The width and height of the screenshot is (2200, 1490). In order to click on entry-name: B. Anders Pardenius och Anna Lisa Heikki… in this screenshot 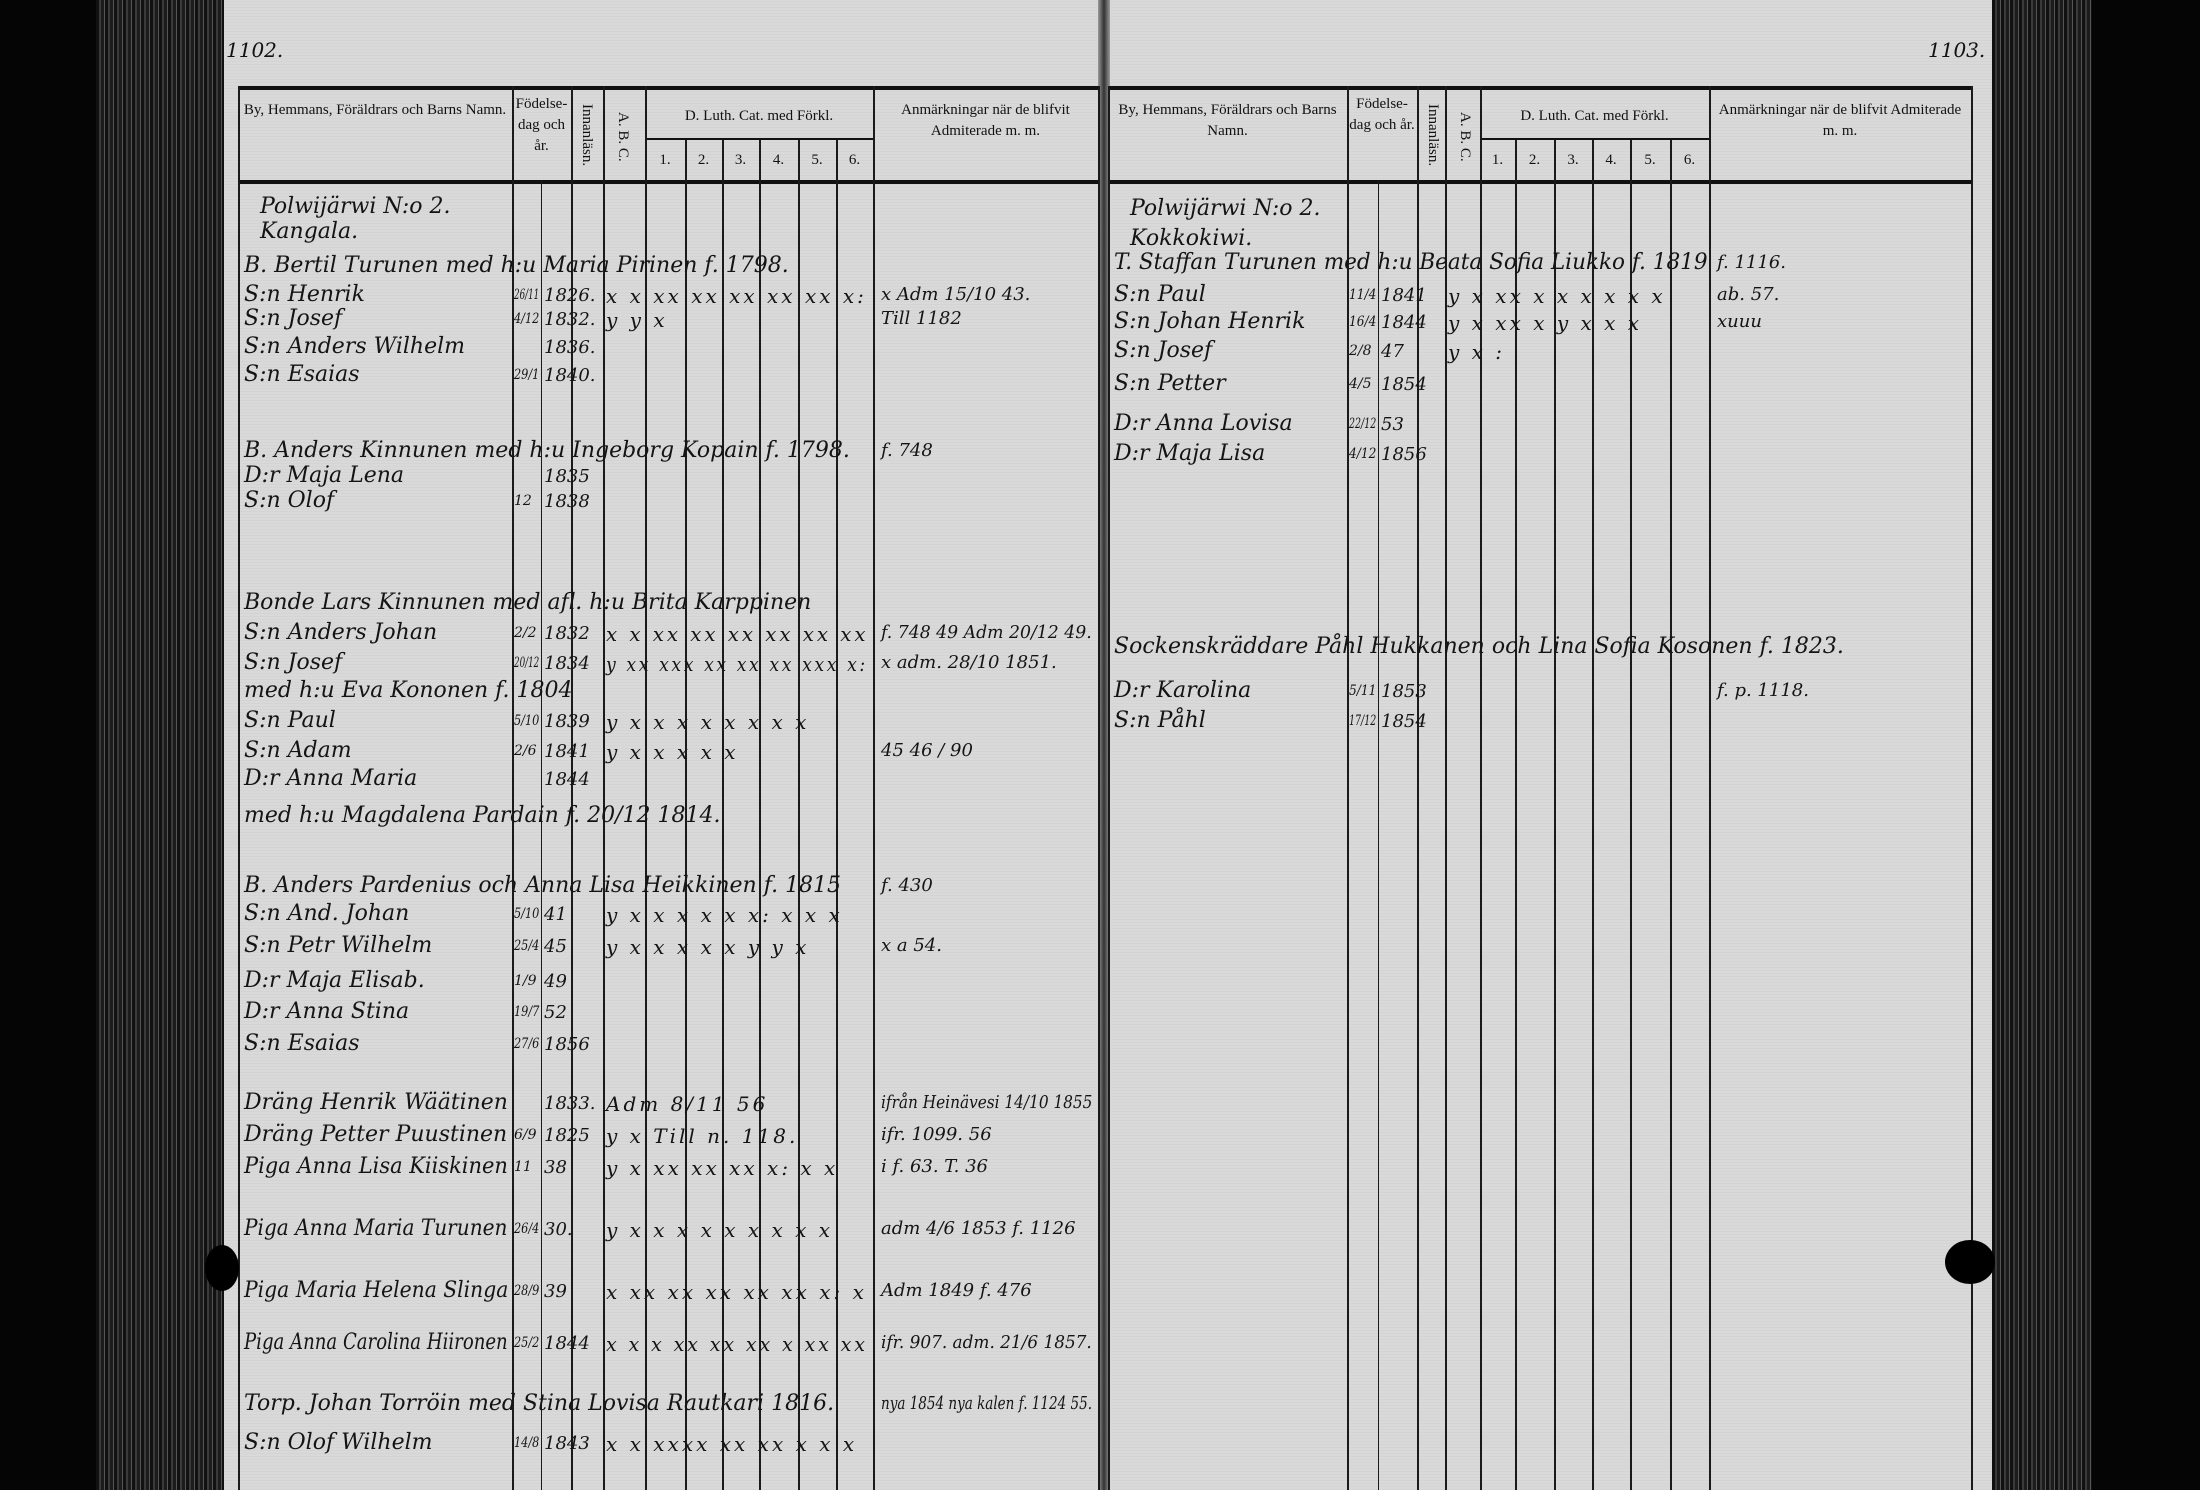, I will do `click(543, 885)`.